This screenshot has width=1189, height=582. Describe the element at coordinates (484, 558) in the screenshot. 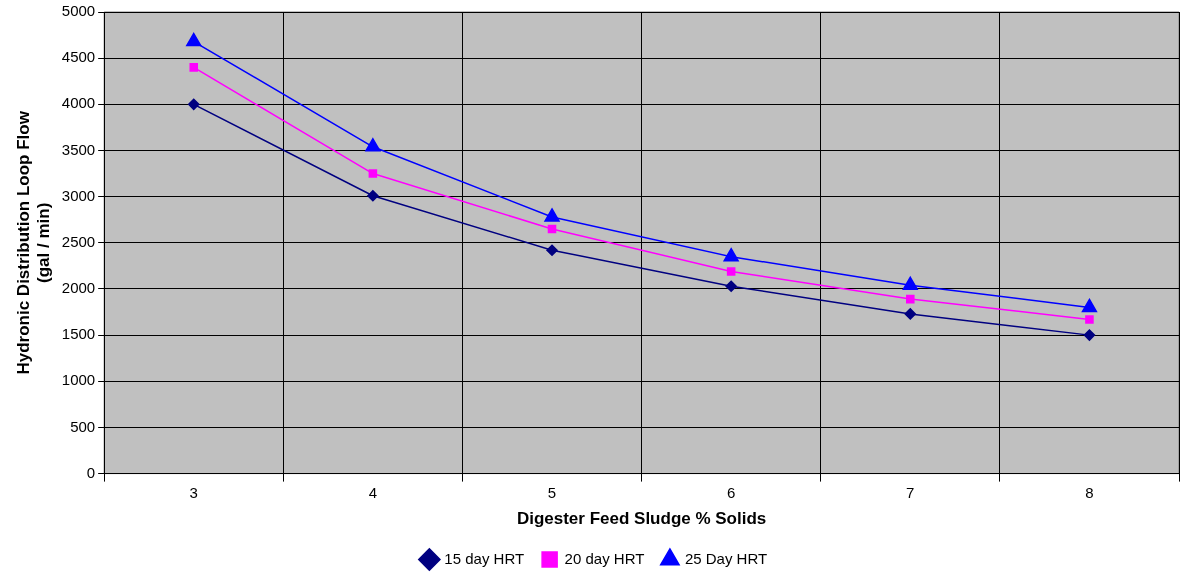

I see `legend-label: 15 day HRT` at that location.